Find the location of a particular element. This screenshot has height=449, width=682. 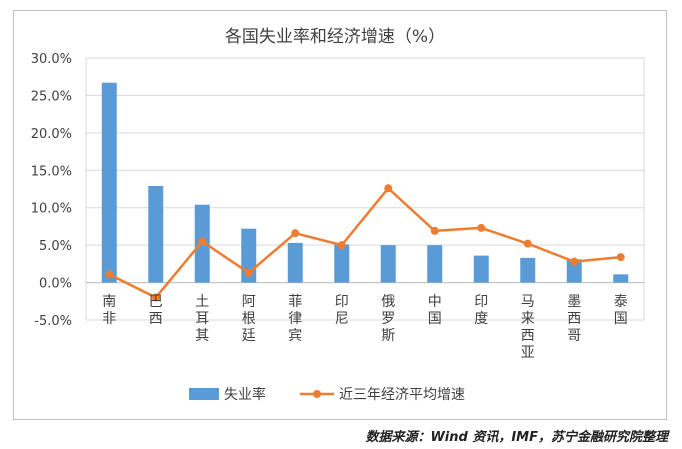

source-note: 数据来源：Wind 资讯，IMF，苏宁金融研究院整理 is located at coordinates (516, 437).